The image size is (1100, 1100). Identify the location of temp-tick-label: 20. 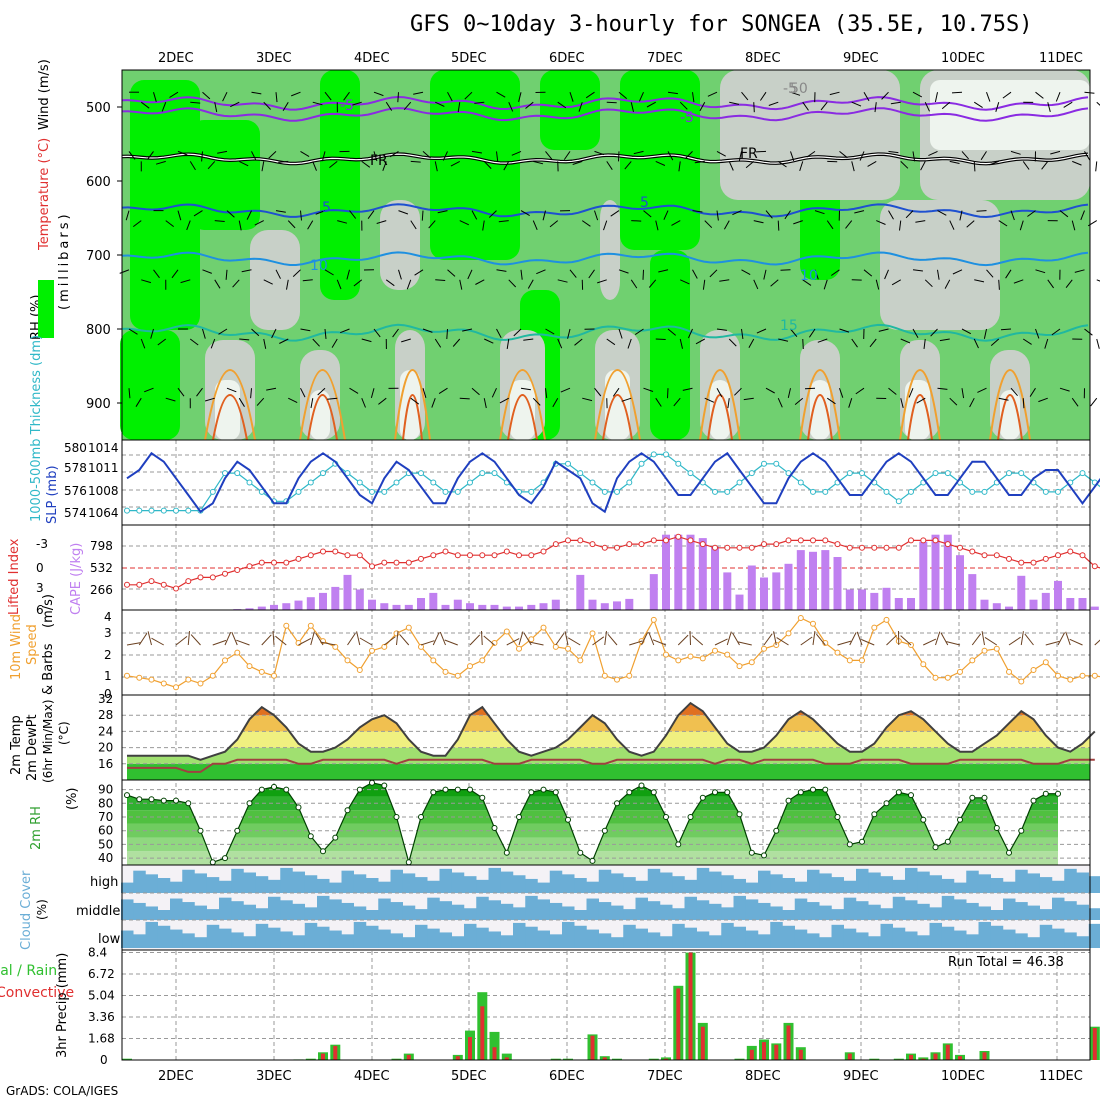
(105, 748).